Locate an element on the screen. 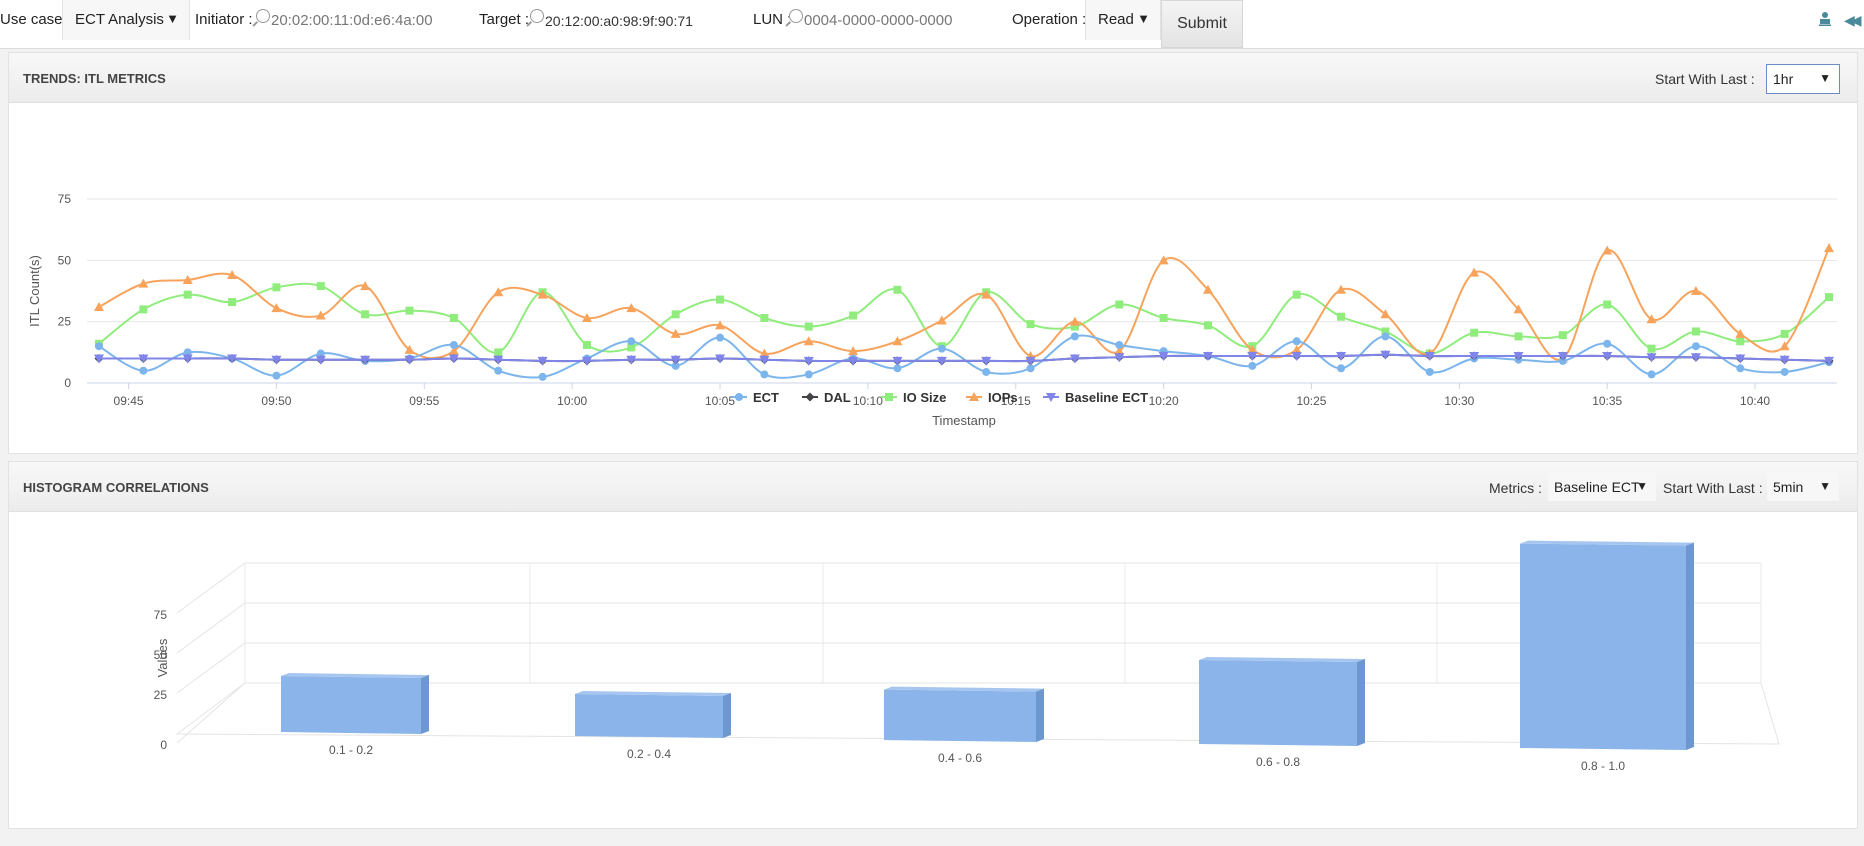  target-input: 20:12:00:a0:98:9f:90:71 is located at coordinates (619, 21).